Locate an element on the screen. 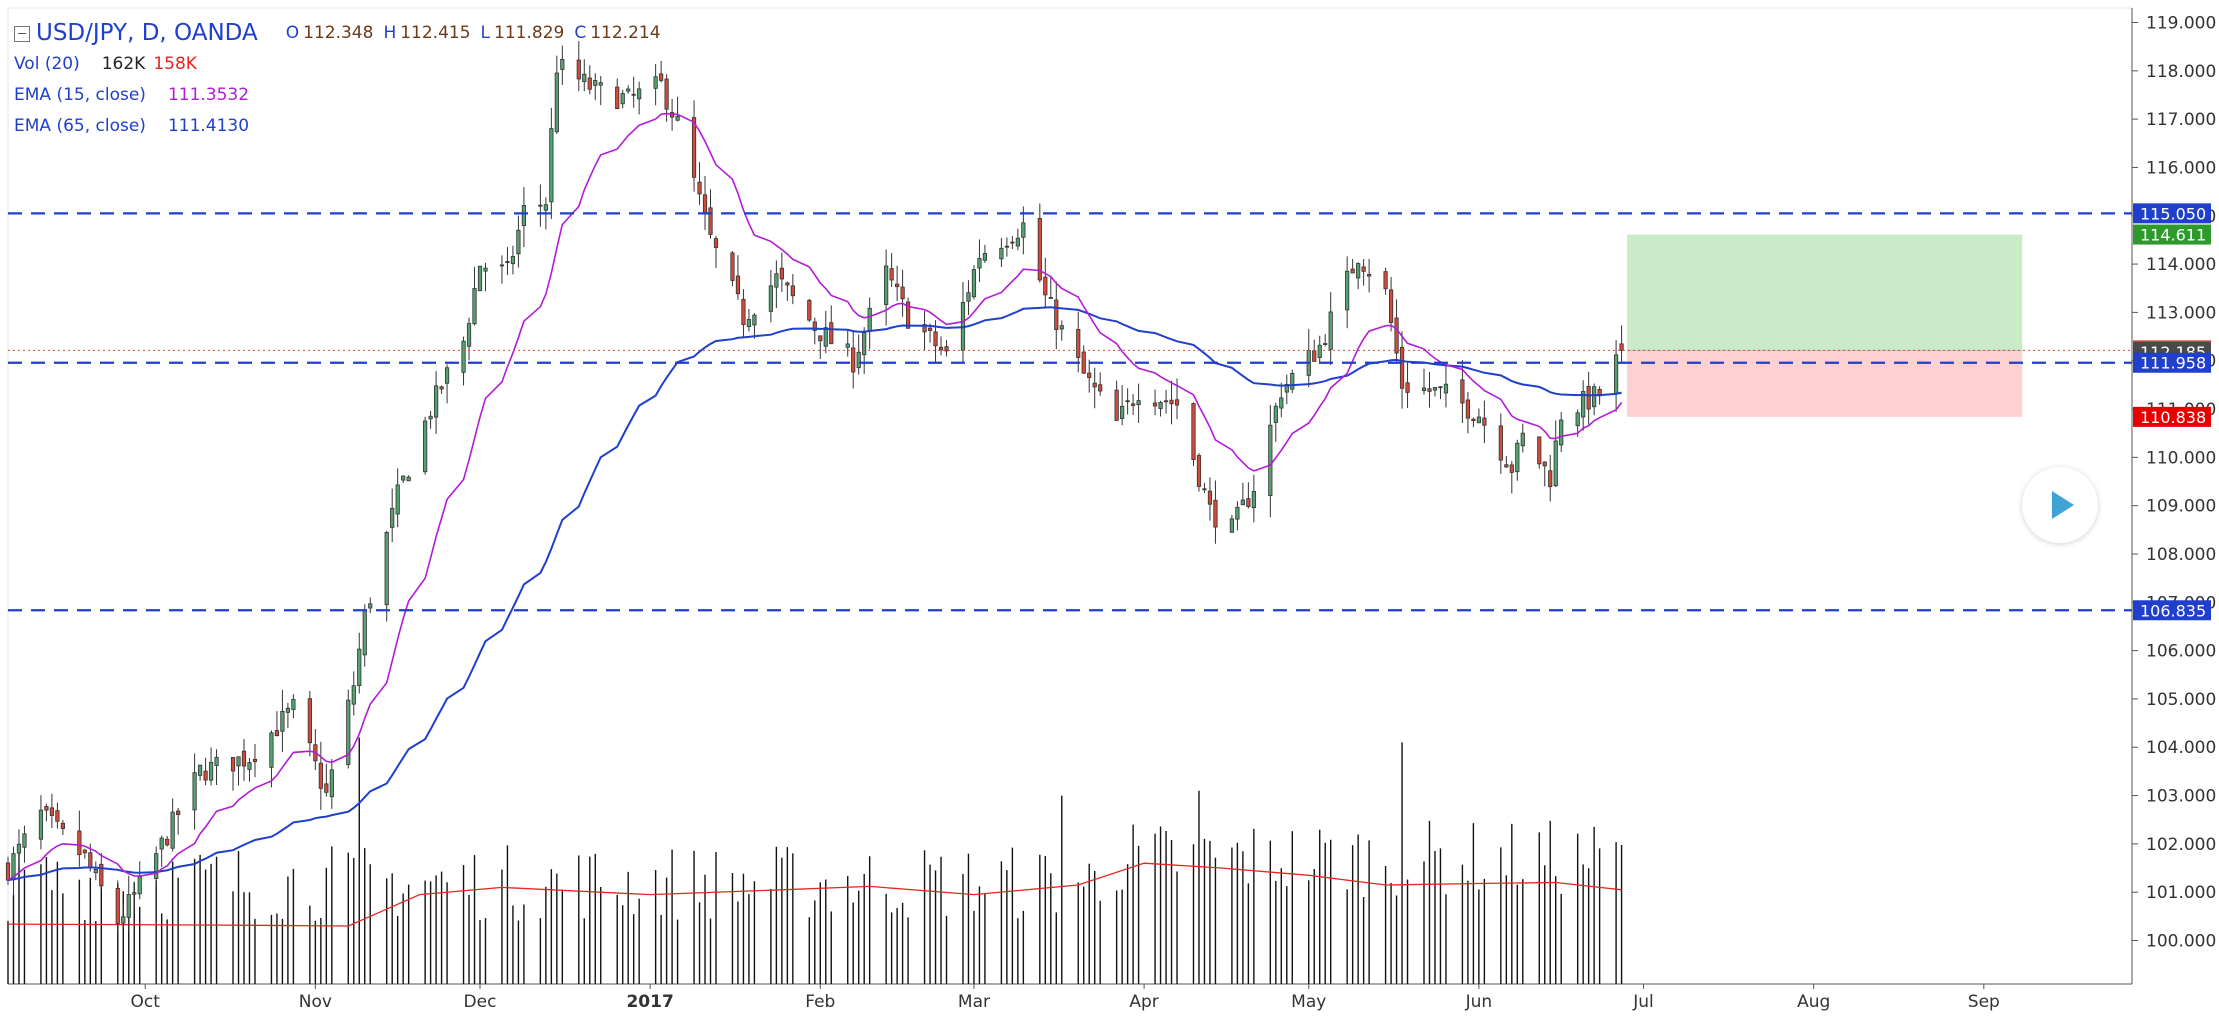 The width and height of the screenshot is (2219, 1020). y-tick-label: 117.000 is located at coordinates (2181, 120).